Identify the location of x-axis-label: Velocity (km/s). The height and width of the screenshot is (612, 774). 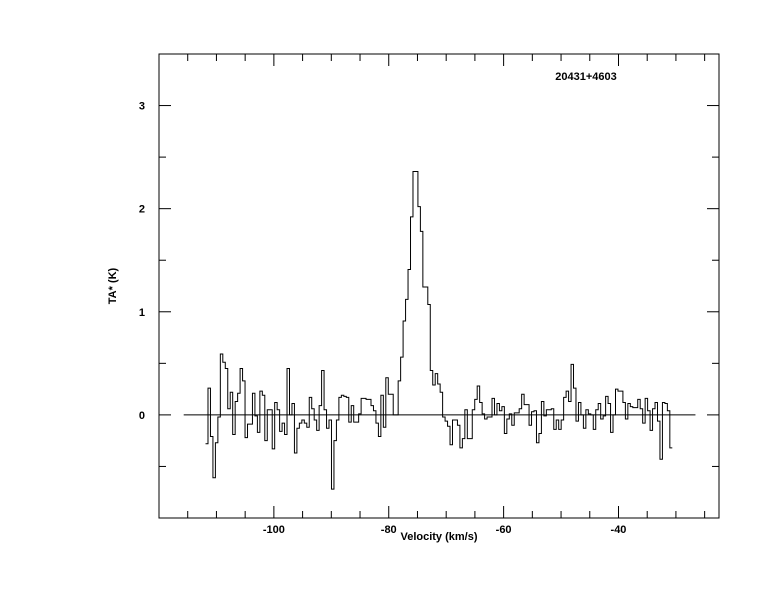
(438, 537).